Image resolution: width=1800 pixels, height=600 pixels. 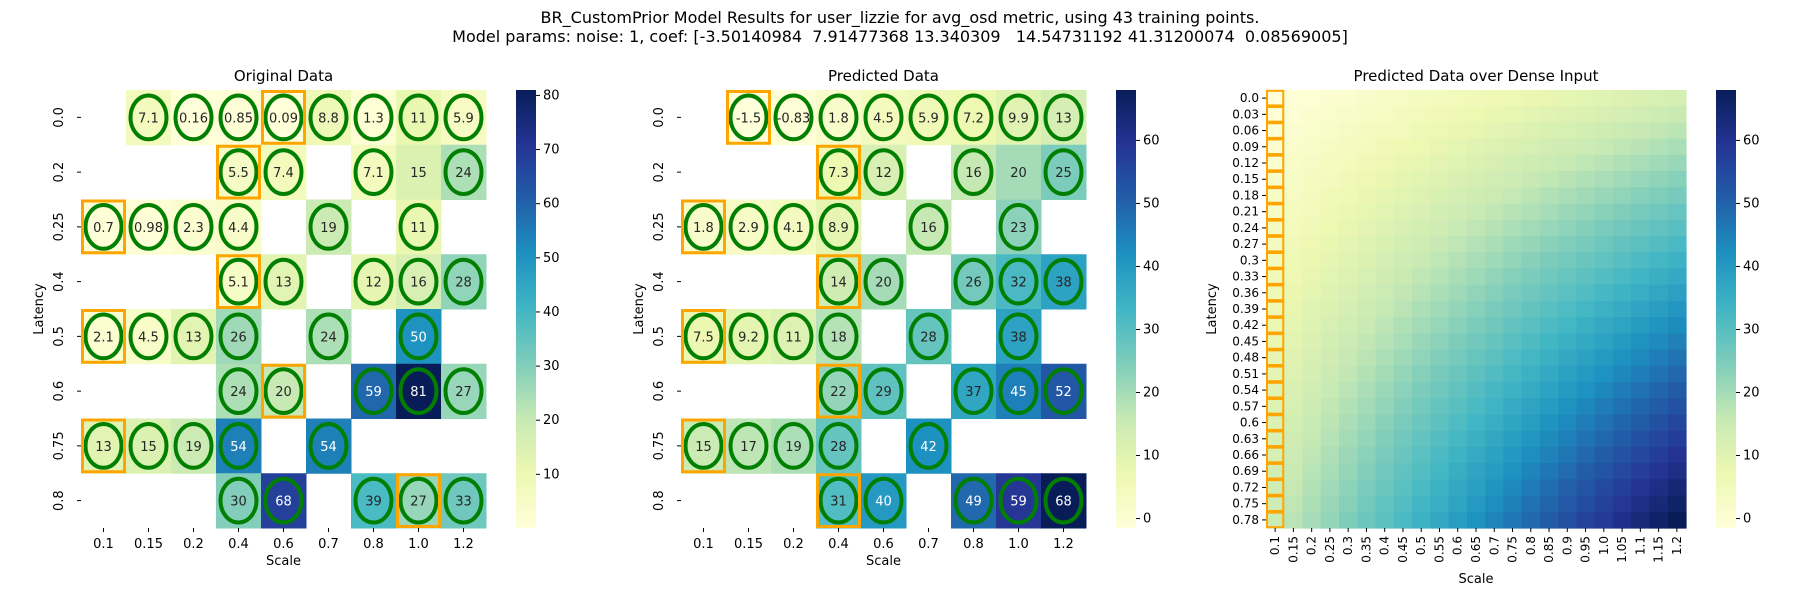 I want to click on predicted-cell, so click(x=839, y=501).